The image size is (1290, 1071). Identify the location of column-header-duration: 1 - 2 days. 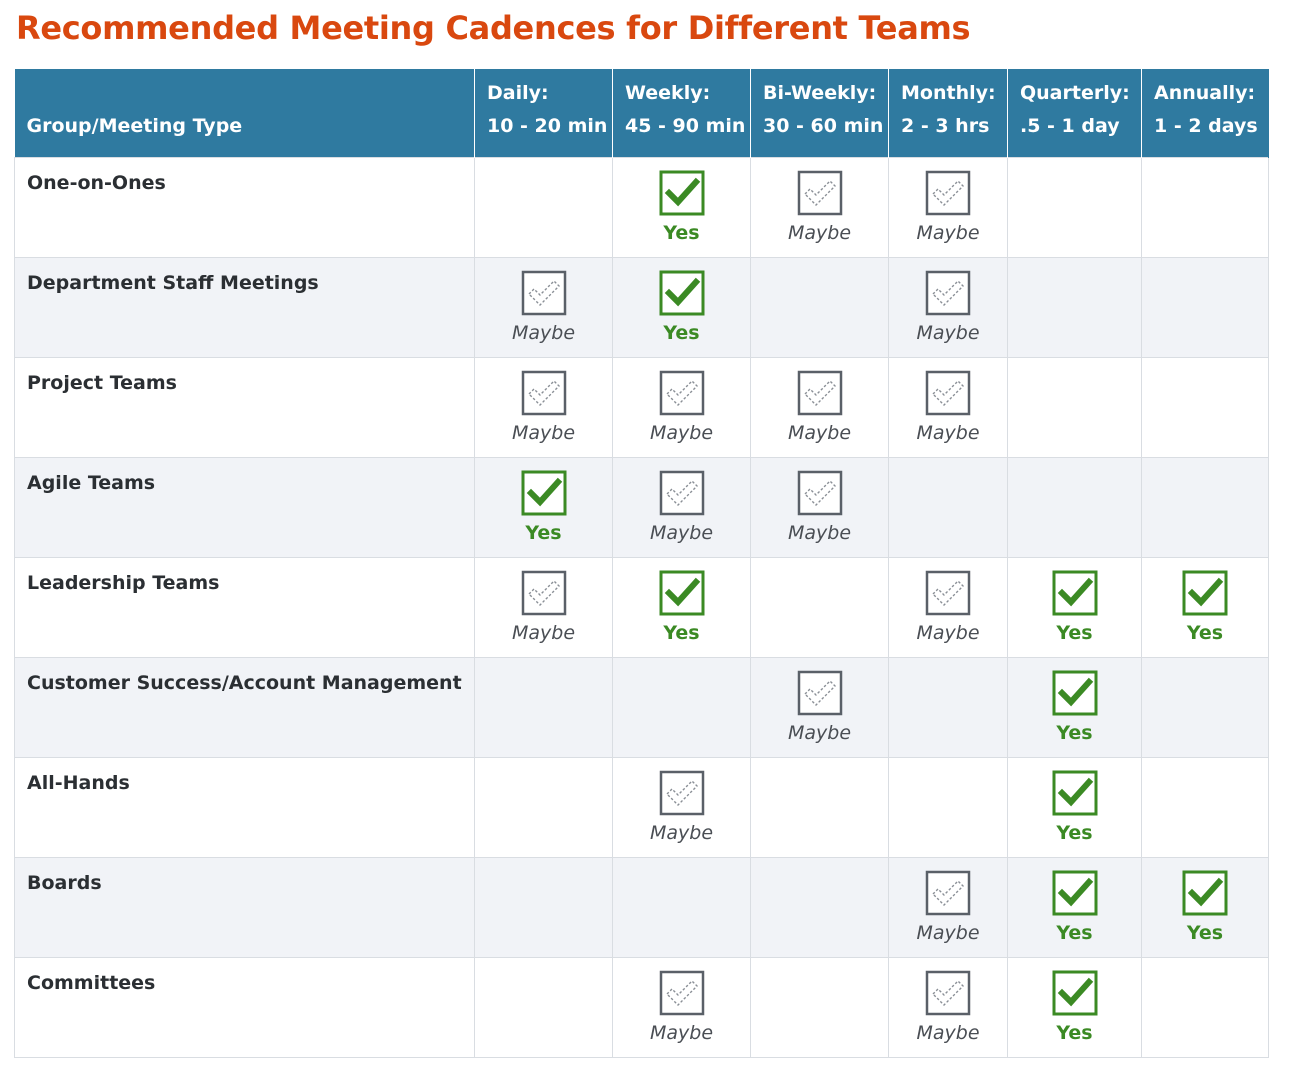
(1206, 125).